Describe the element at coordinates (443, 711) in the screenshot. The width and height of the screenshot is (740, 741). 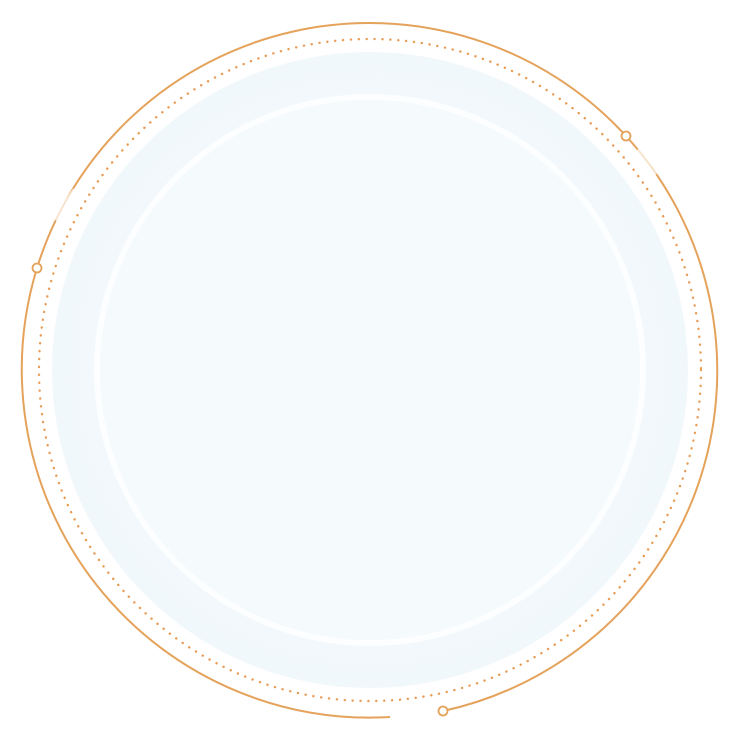
I see `node-marker-bottom` at that location.